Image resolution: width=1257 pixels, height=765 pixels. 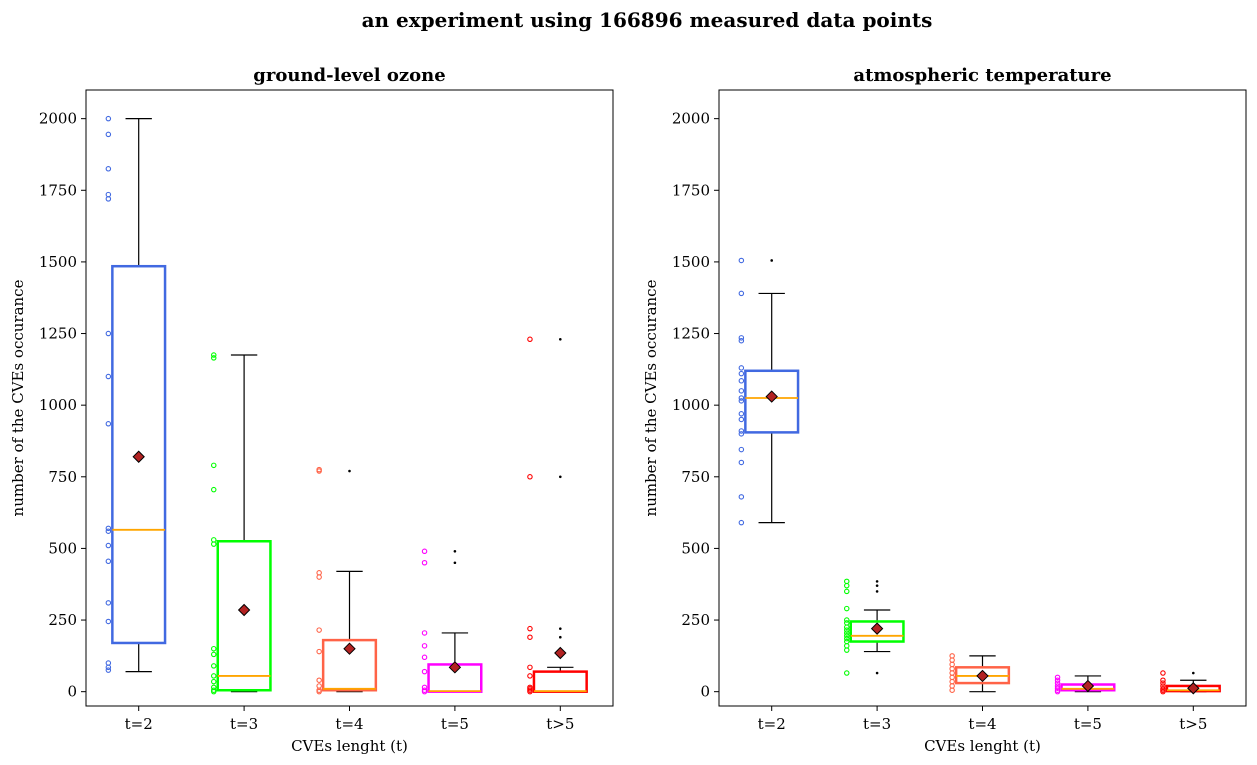 I want to click on y-tick-label: 250, so click(x=62, y=620).